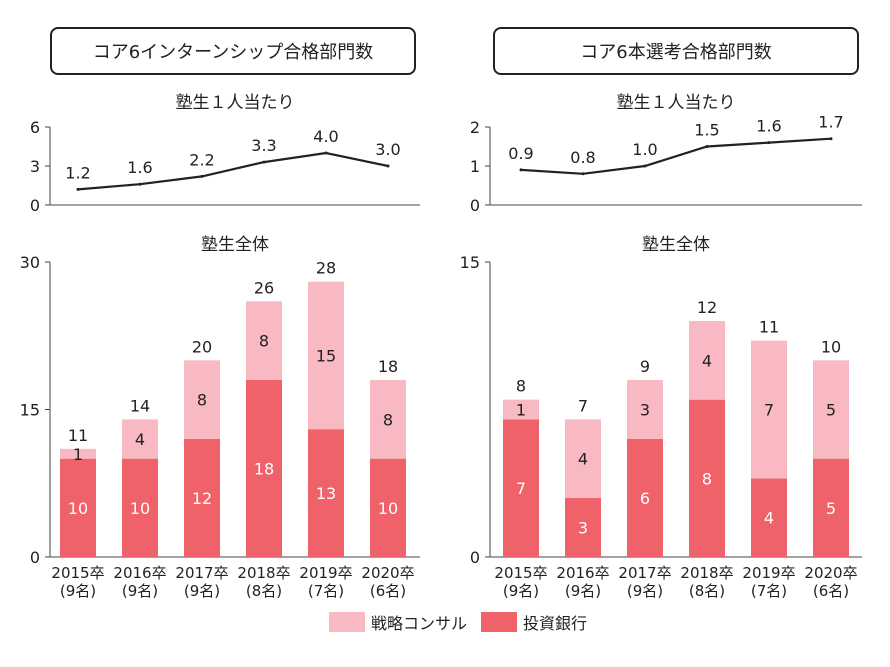 This screenshot has width=890, height=667. I want to click on right-bar-bar-segment-ib-label: 7, so click(521, 488).